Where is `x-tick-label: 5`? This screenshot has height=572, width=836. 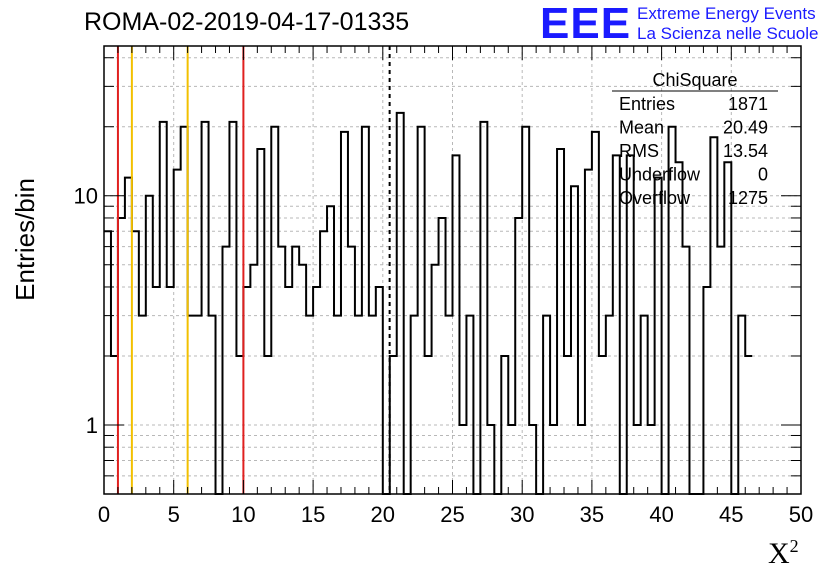 x-tick-label: 5 is located at coordinates (174, 514).